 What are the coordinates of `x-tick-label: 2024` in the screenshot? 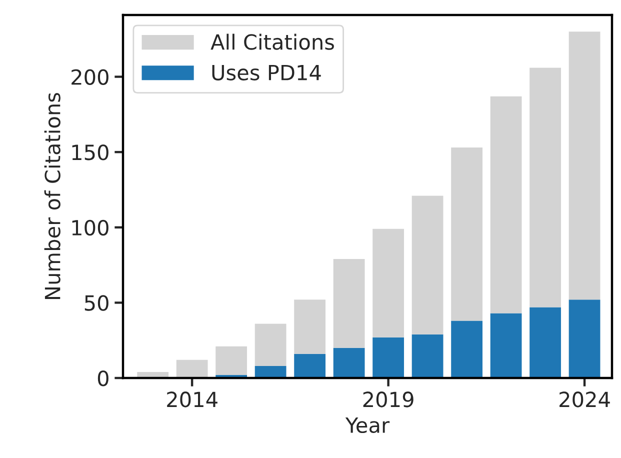 It's located at (585, 400).